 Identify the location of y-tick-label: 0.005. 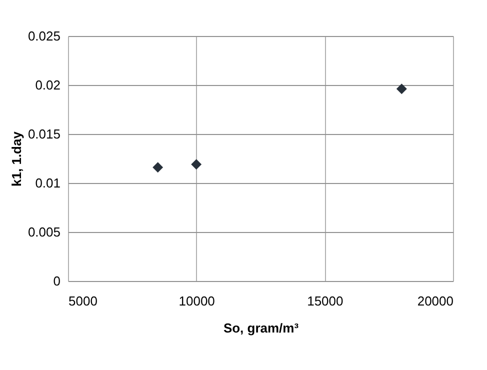
(44, 232).